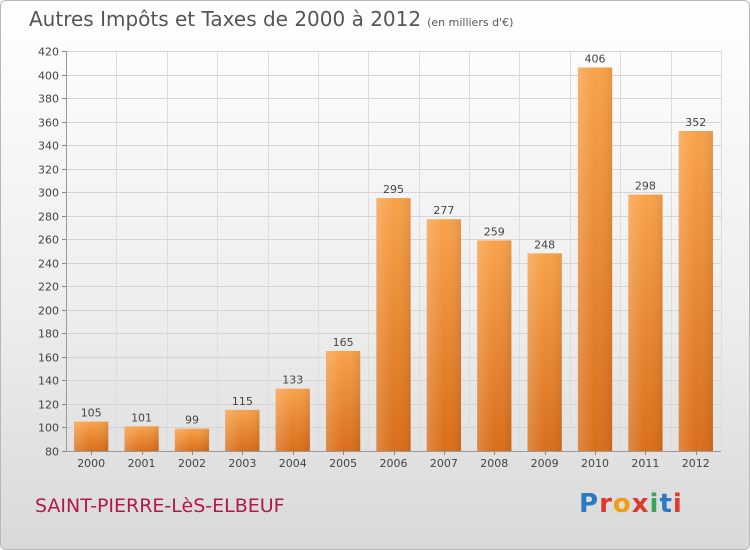 The height and width of the screenshot is (550, 750). What do you see at coordinates (142, 463) in the screenshot?
I see `x-tick-label: 2001` at bounding box center [142, 463].